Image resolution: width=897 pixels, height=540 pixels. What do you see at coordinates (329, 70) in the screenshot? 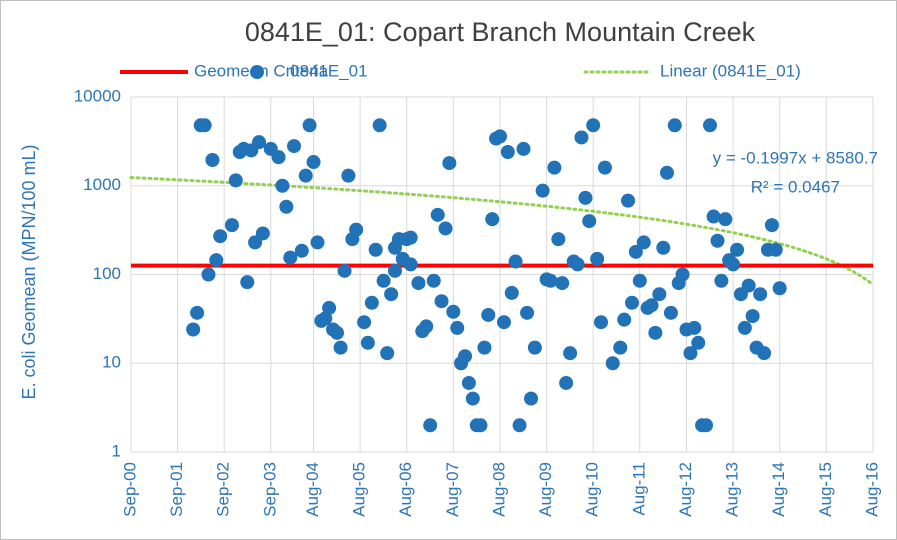
I see `legend-label: 0841E_01` at bounding box center [329, 70].